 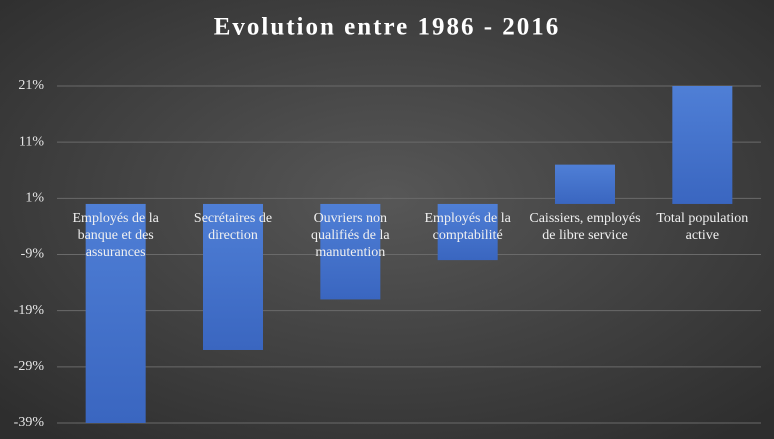 What do you see at coordinates (31, 141) in the screenshot?
I see `y-tick-label: 11%` at bounding box center [31, 141].